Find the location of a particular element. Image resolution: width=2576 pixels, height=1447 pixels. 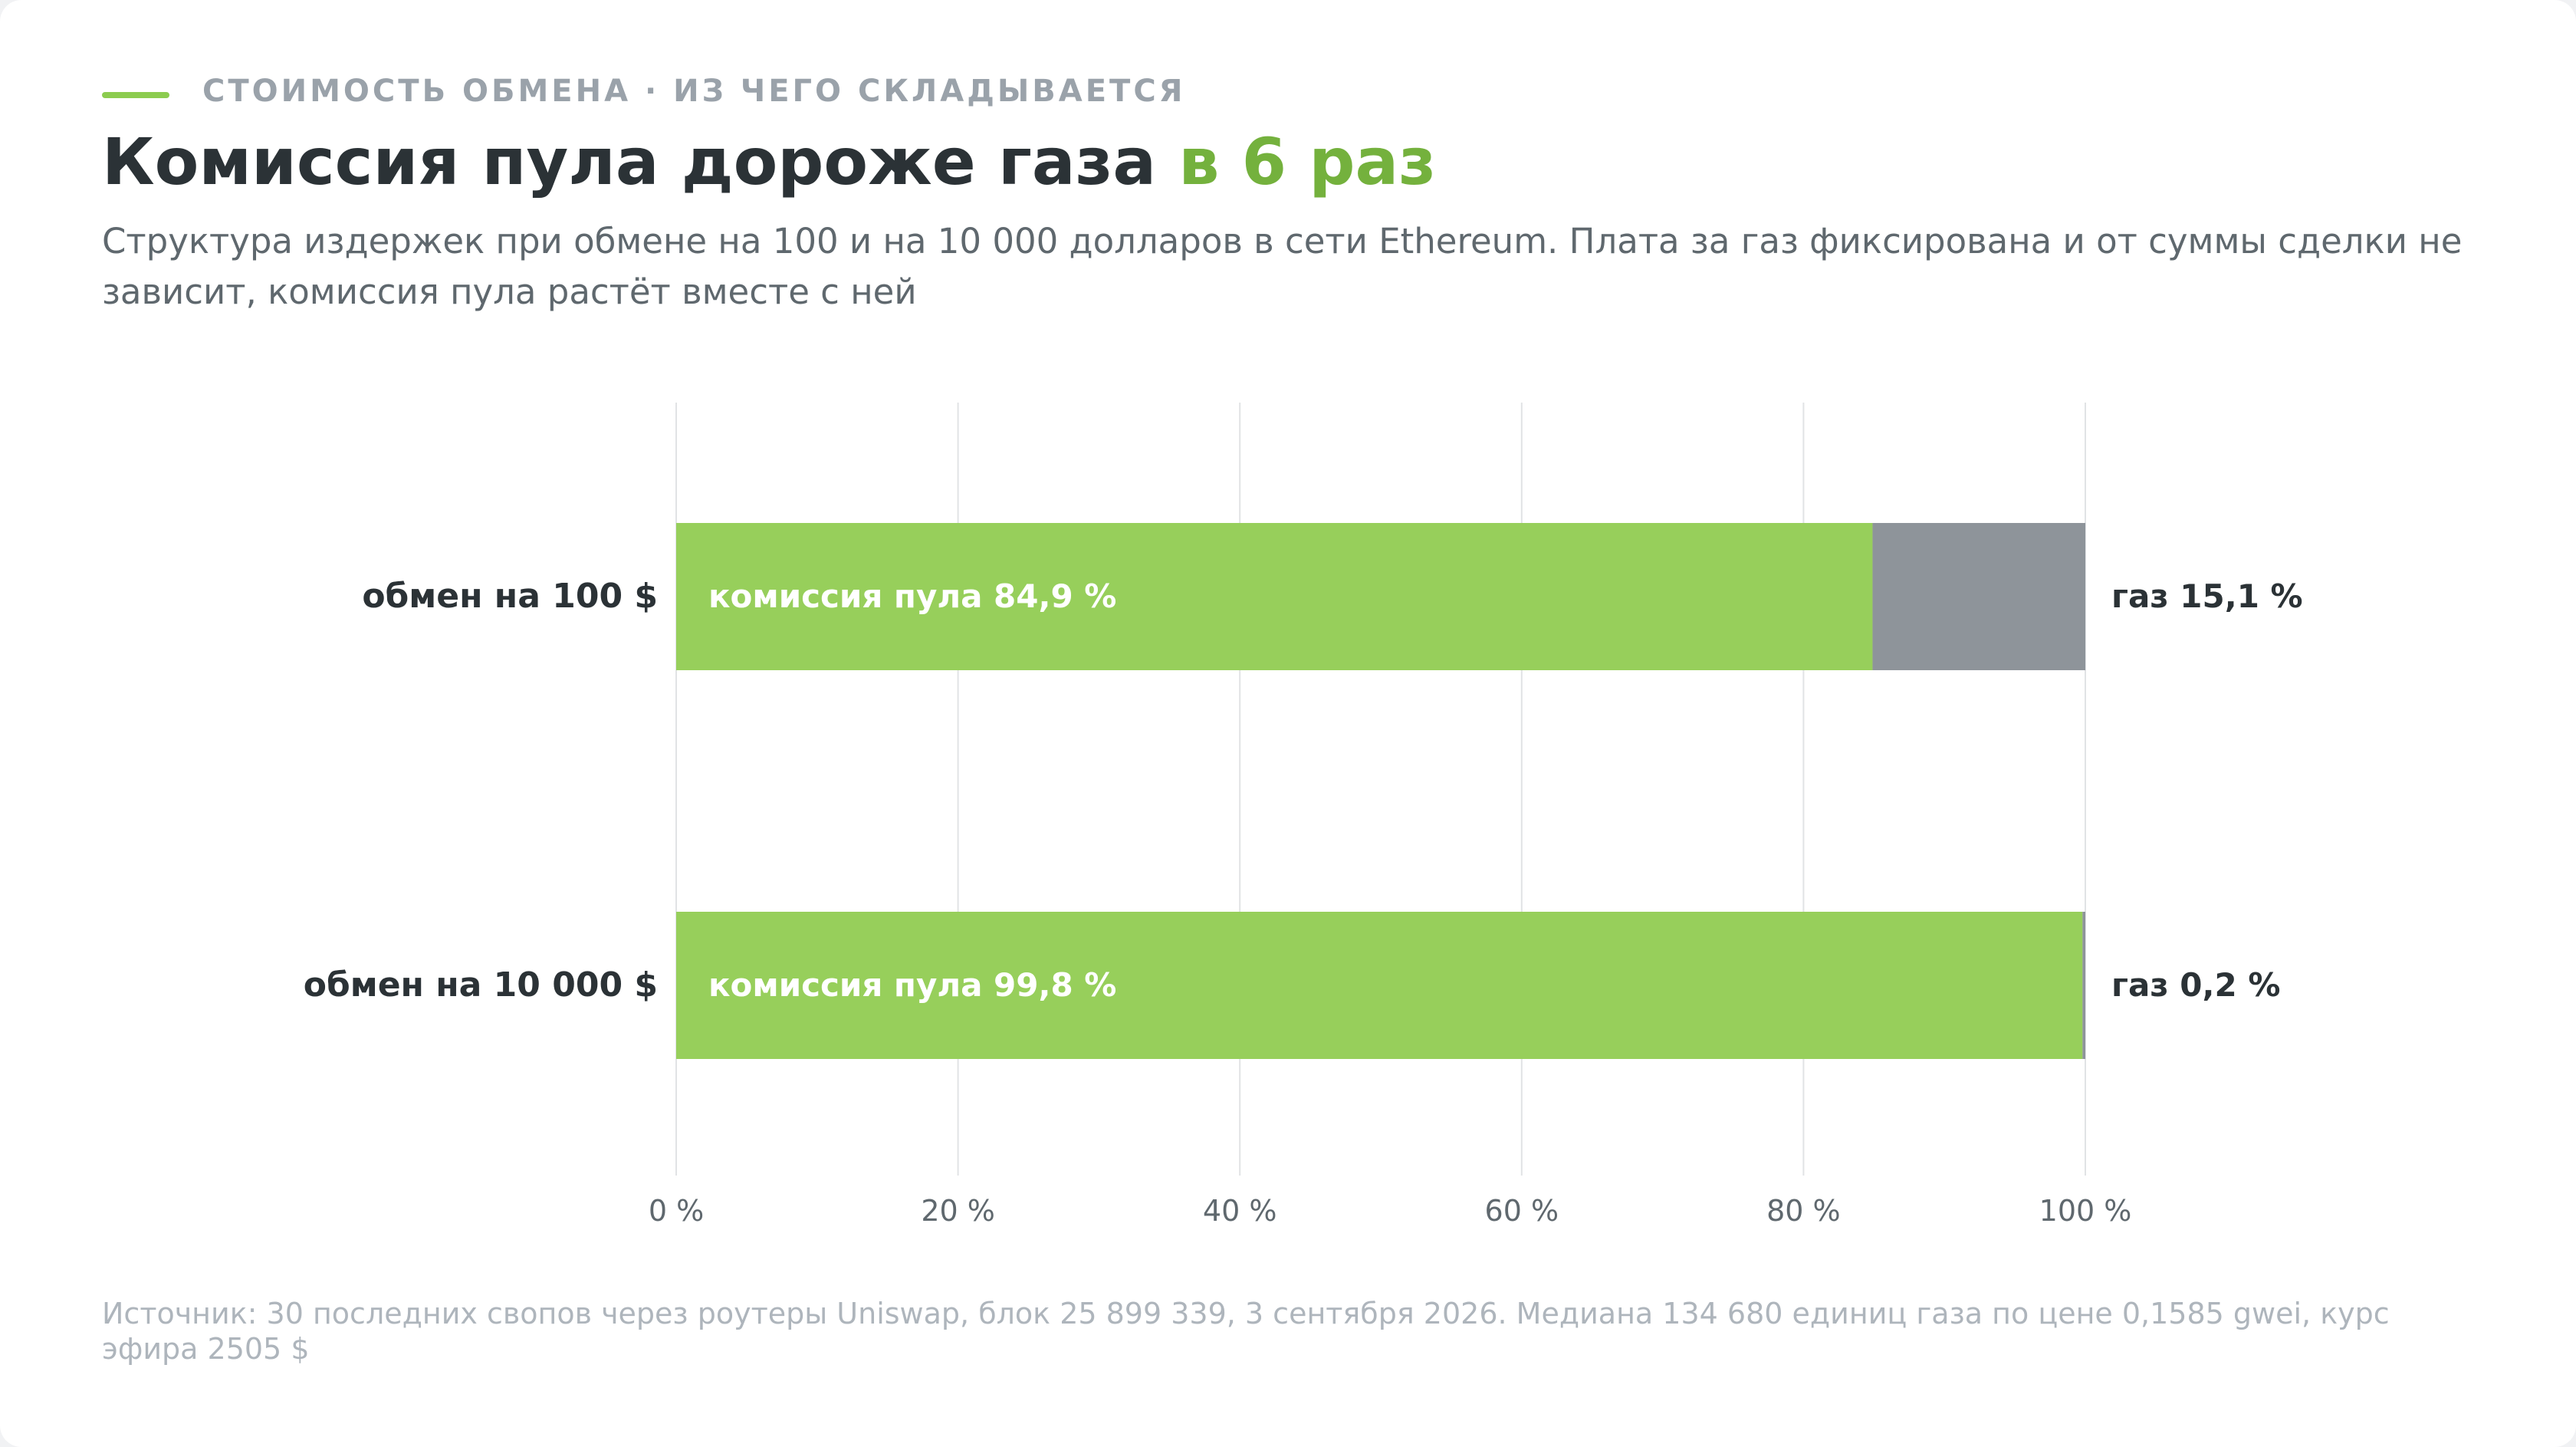

x-tick-label: 60 % is located at coordinates (1522, 1211).